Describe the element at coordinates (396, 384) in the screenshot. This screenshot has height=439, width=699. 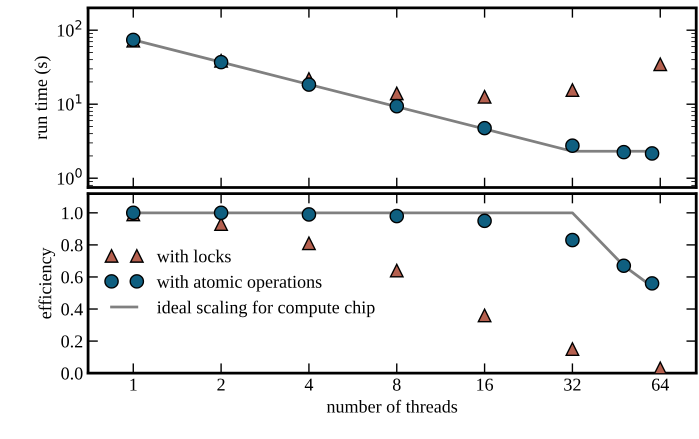
I see `x-tick-label: 8` at that location.